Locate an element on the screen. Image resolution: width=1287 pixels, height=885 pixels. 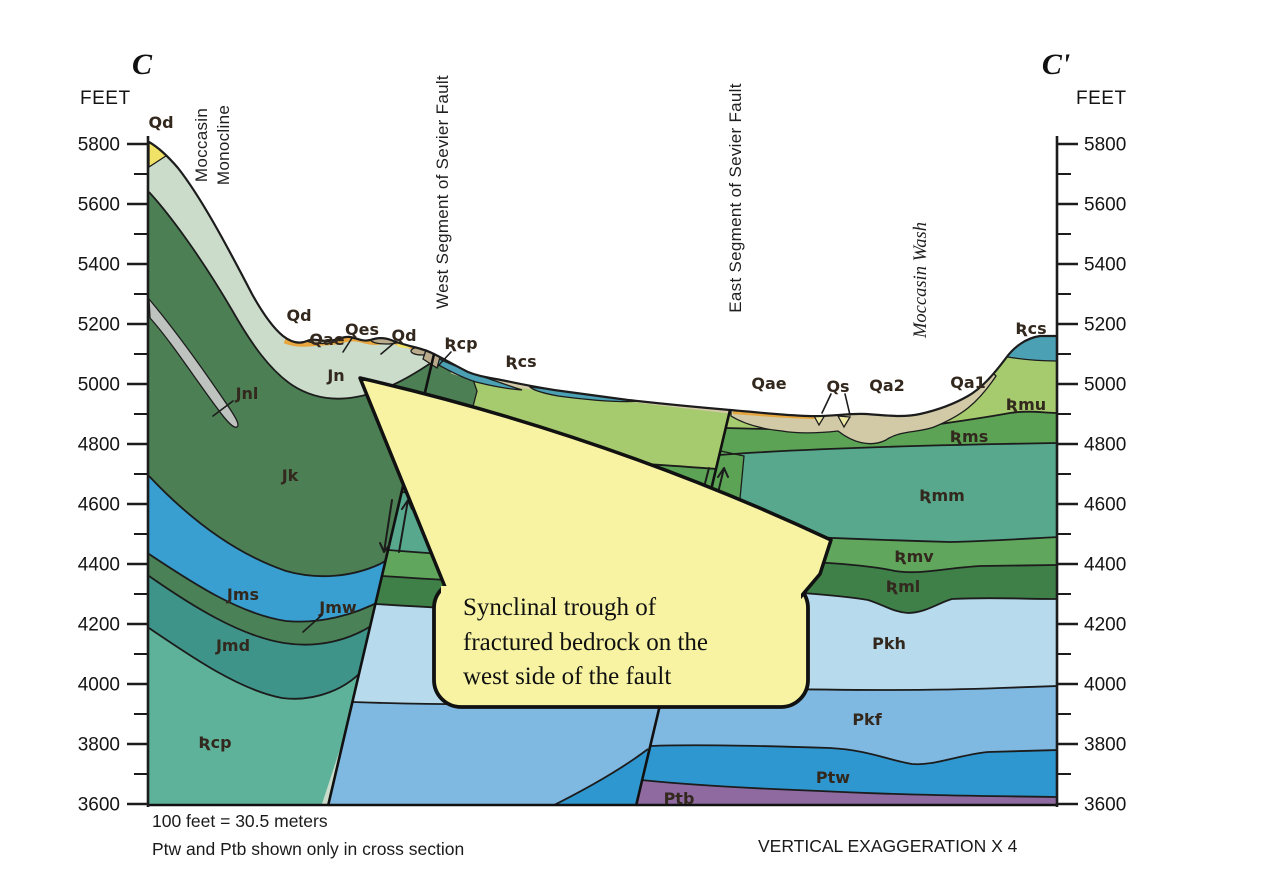
pkf-ptw-contact-mid is located at coordinates (594, 777).